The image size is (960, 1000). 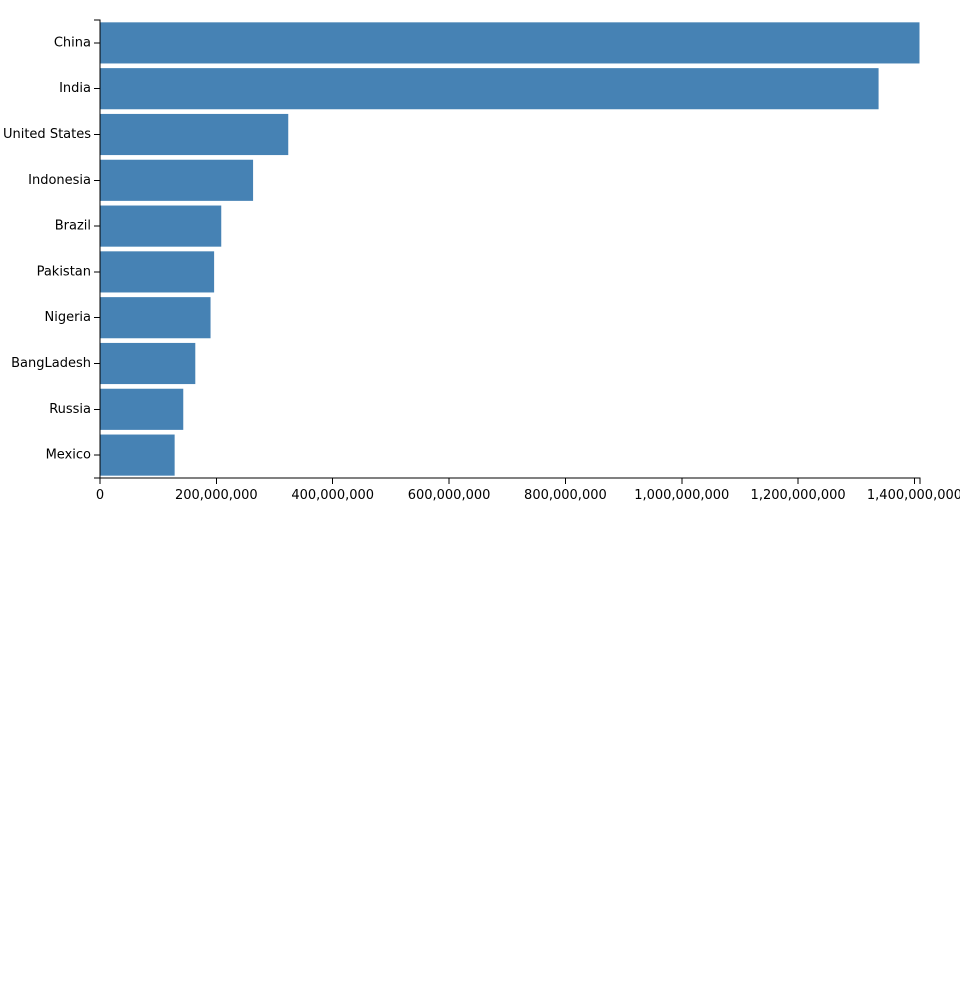 I want to click on bar-china, so click(x=510, y=43).